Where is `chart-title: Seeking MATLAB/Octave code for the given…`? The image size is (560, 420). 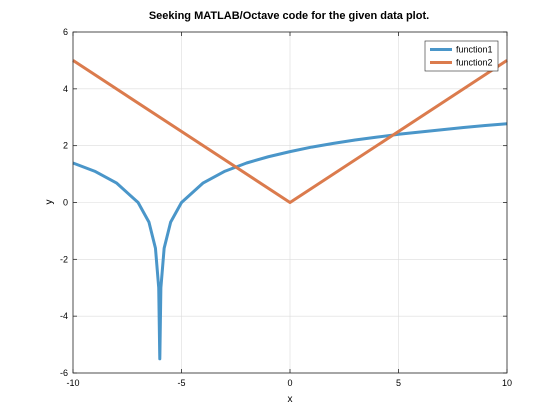
chart-title: Seeking MATLAB/Octave code for the given… is located at coordinates (289, 16).